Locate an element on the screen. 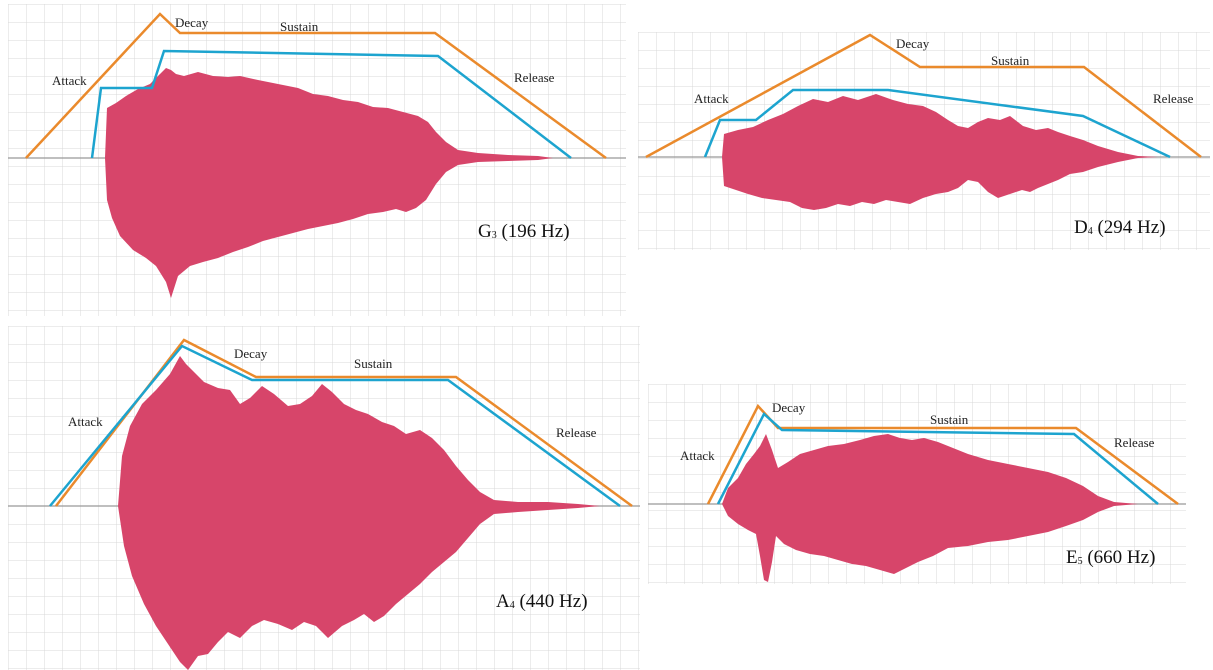 The image size is (1213, 670). note-label: A4 (440 Hz) is located at coordinates (542, 601).